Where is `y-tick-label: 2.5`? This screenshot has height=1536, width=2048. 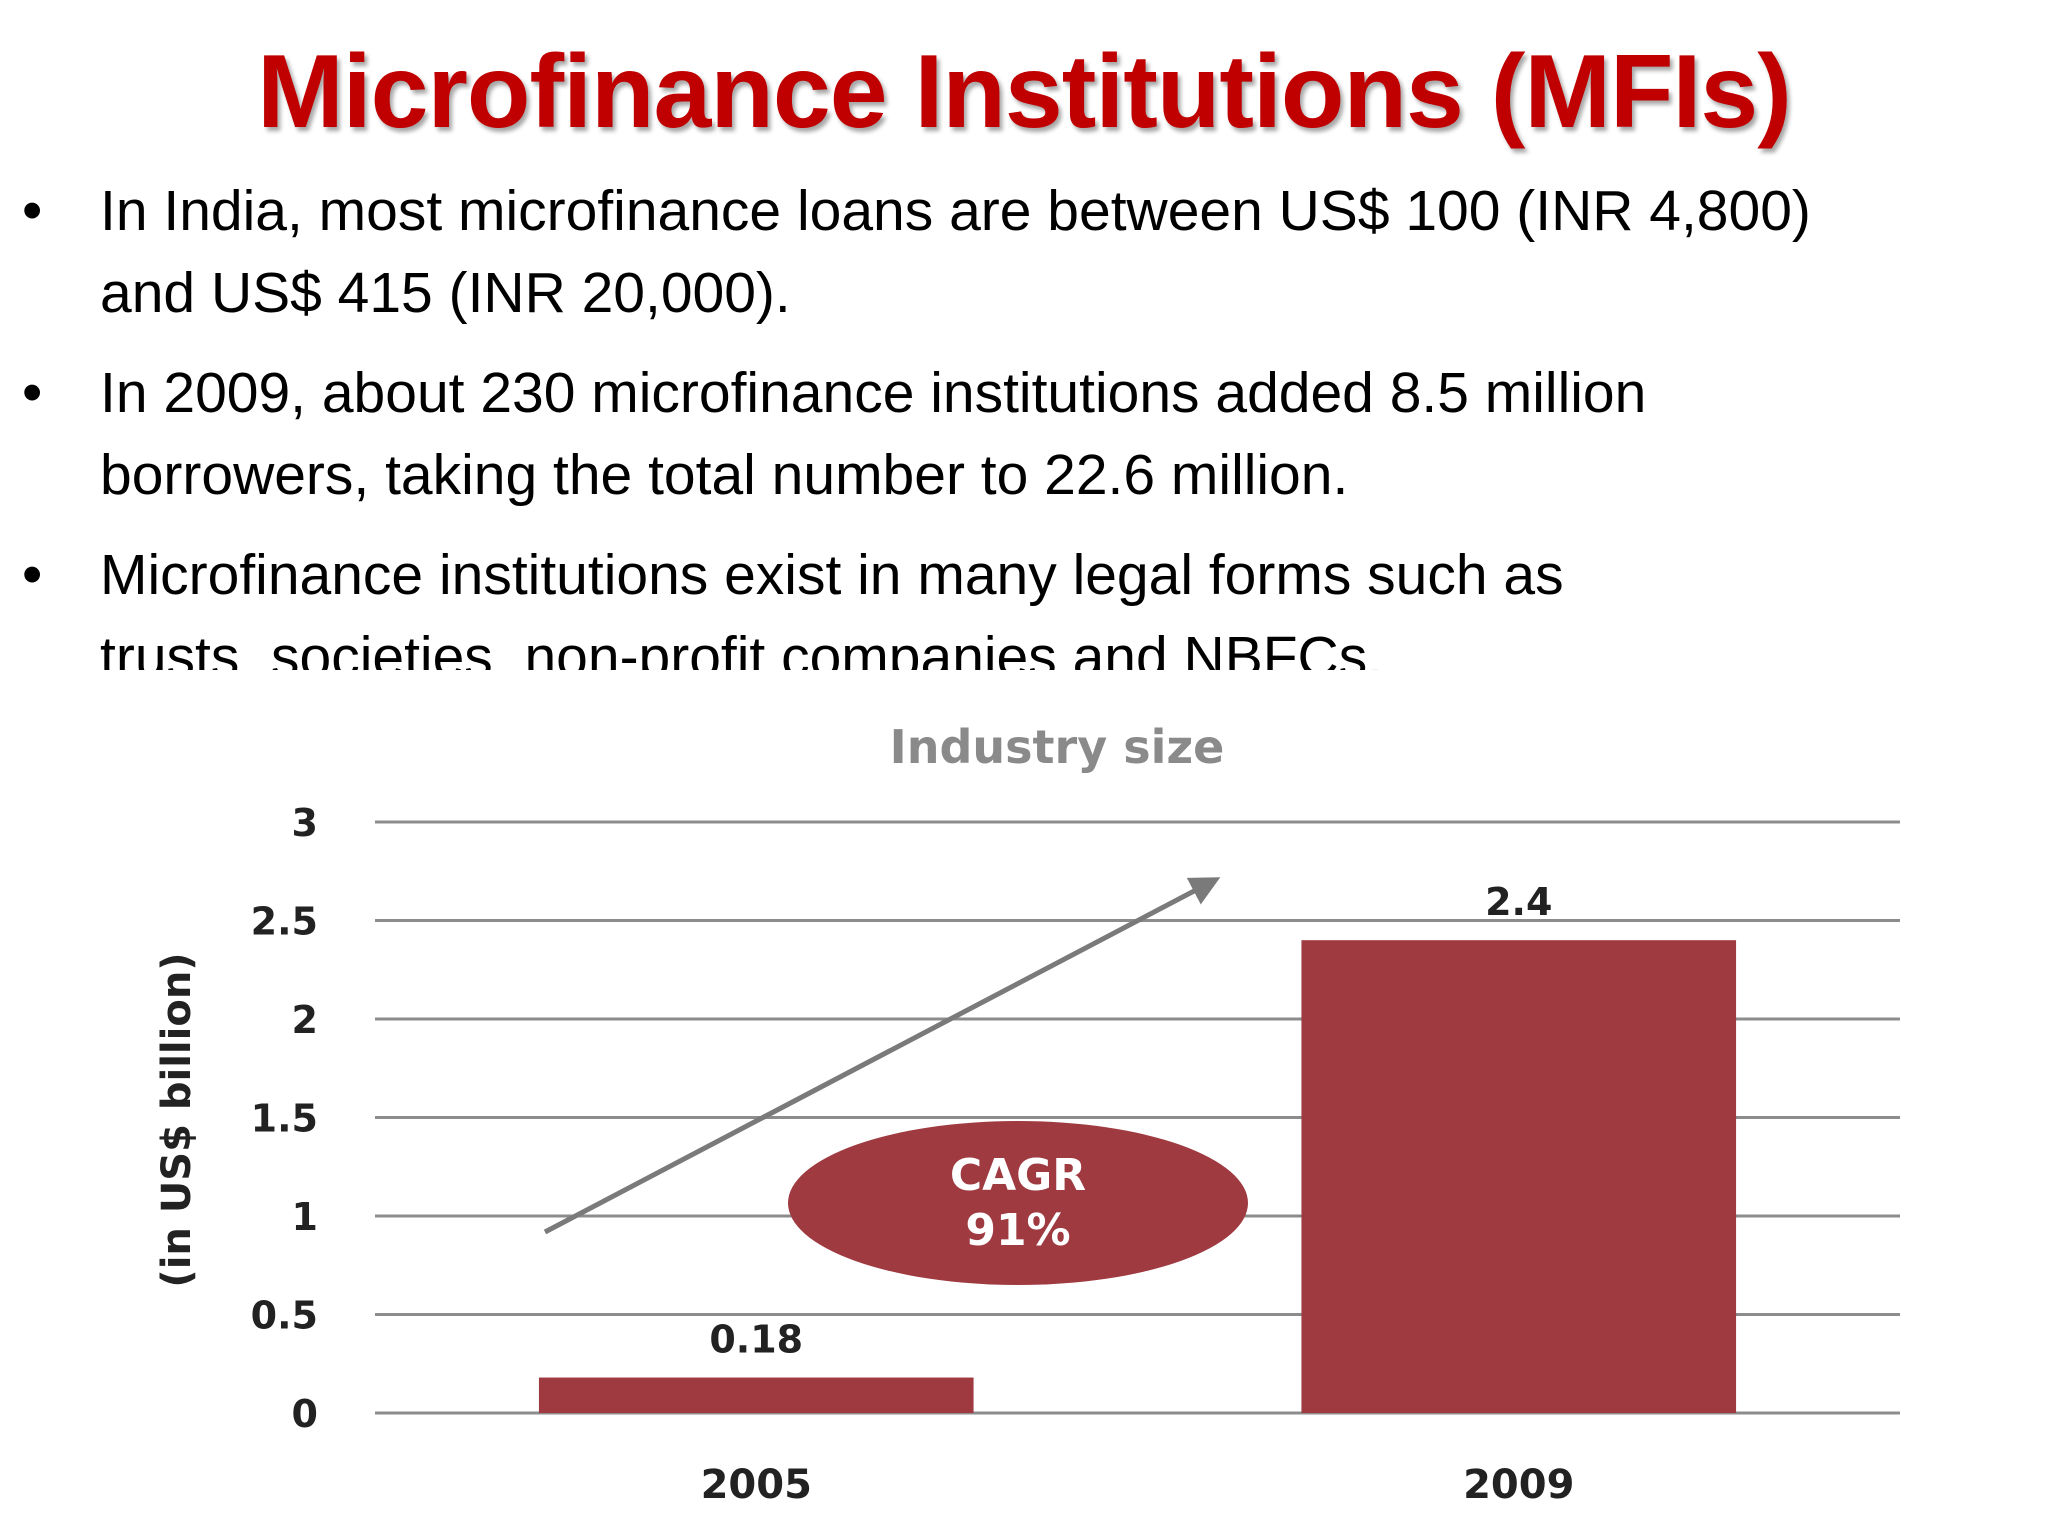 y-tick-label: 2.5 is located at coordinates (284, 922).